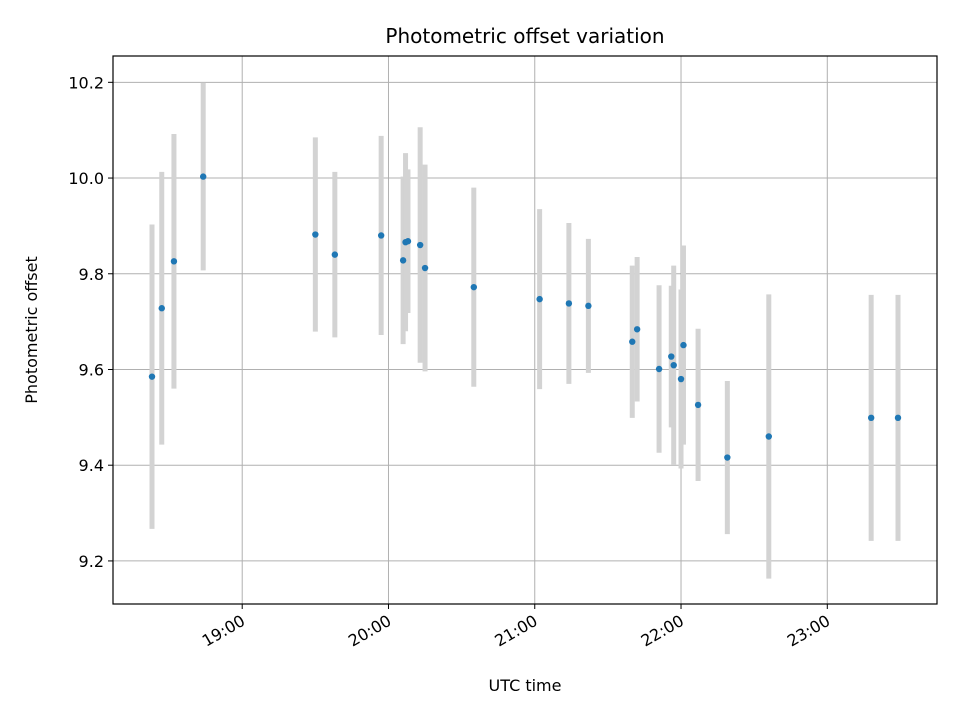  Describe the element at coordinates (31, 330) in the screenshot. I see `y-axis-label: Photometric offset` at that location.